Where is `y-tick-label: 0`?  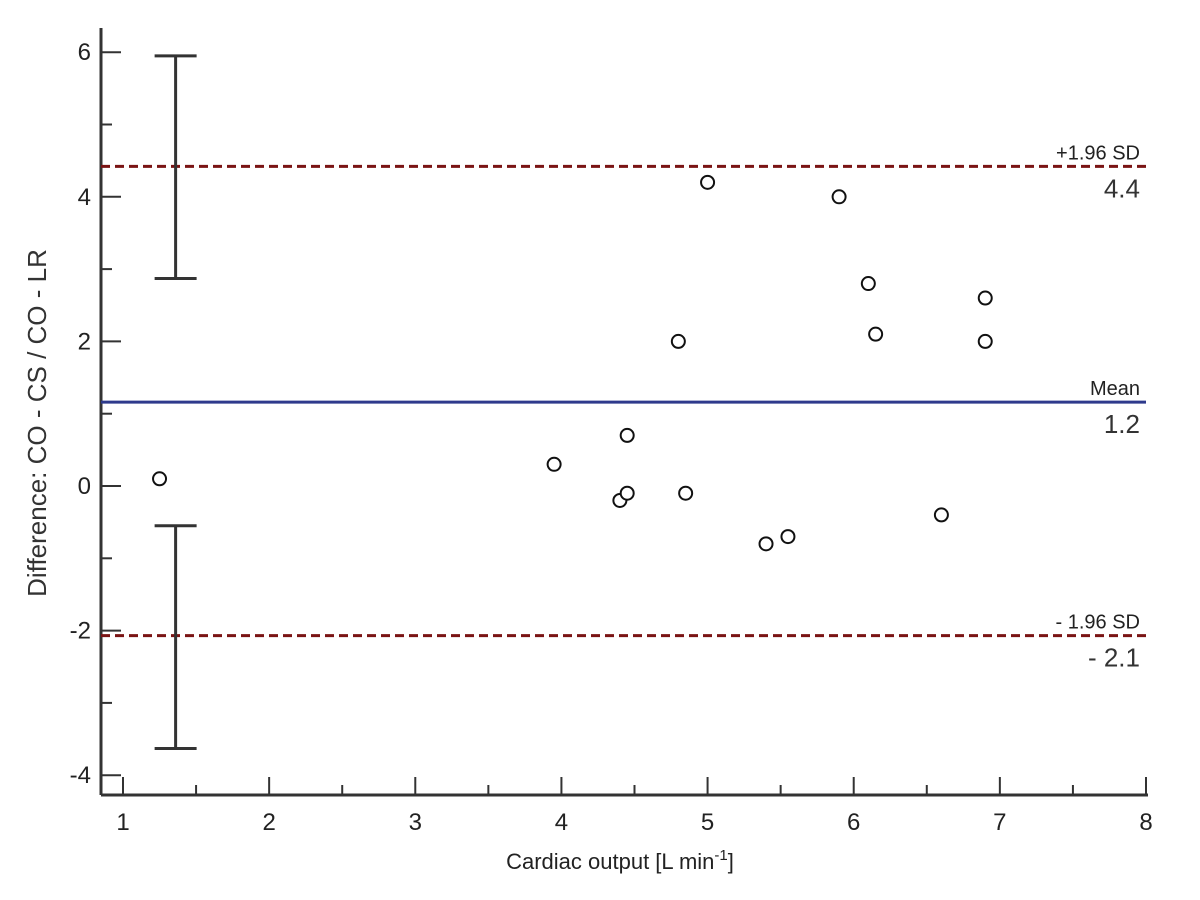
y-tick-label: 0 is located at coordinates (84, 486).